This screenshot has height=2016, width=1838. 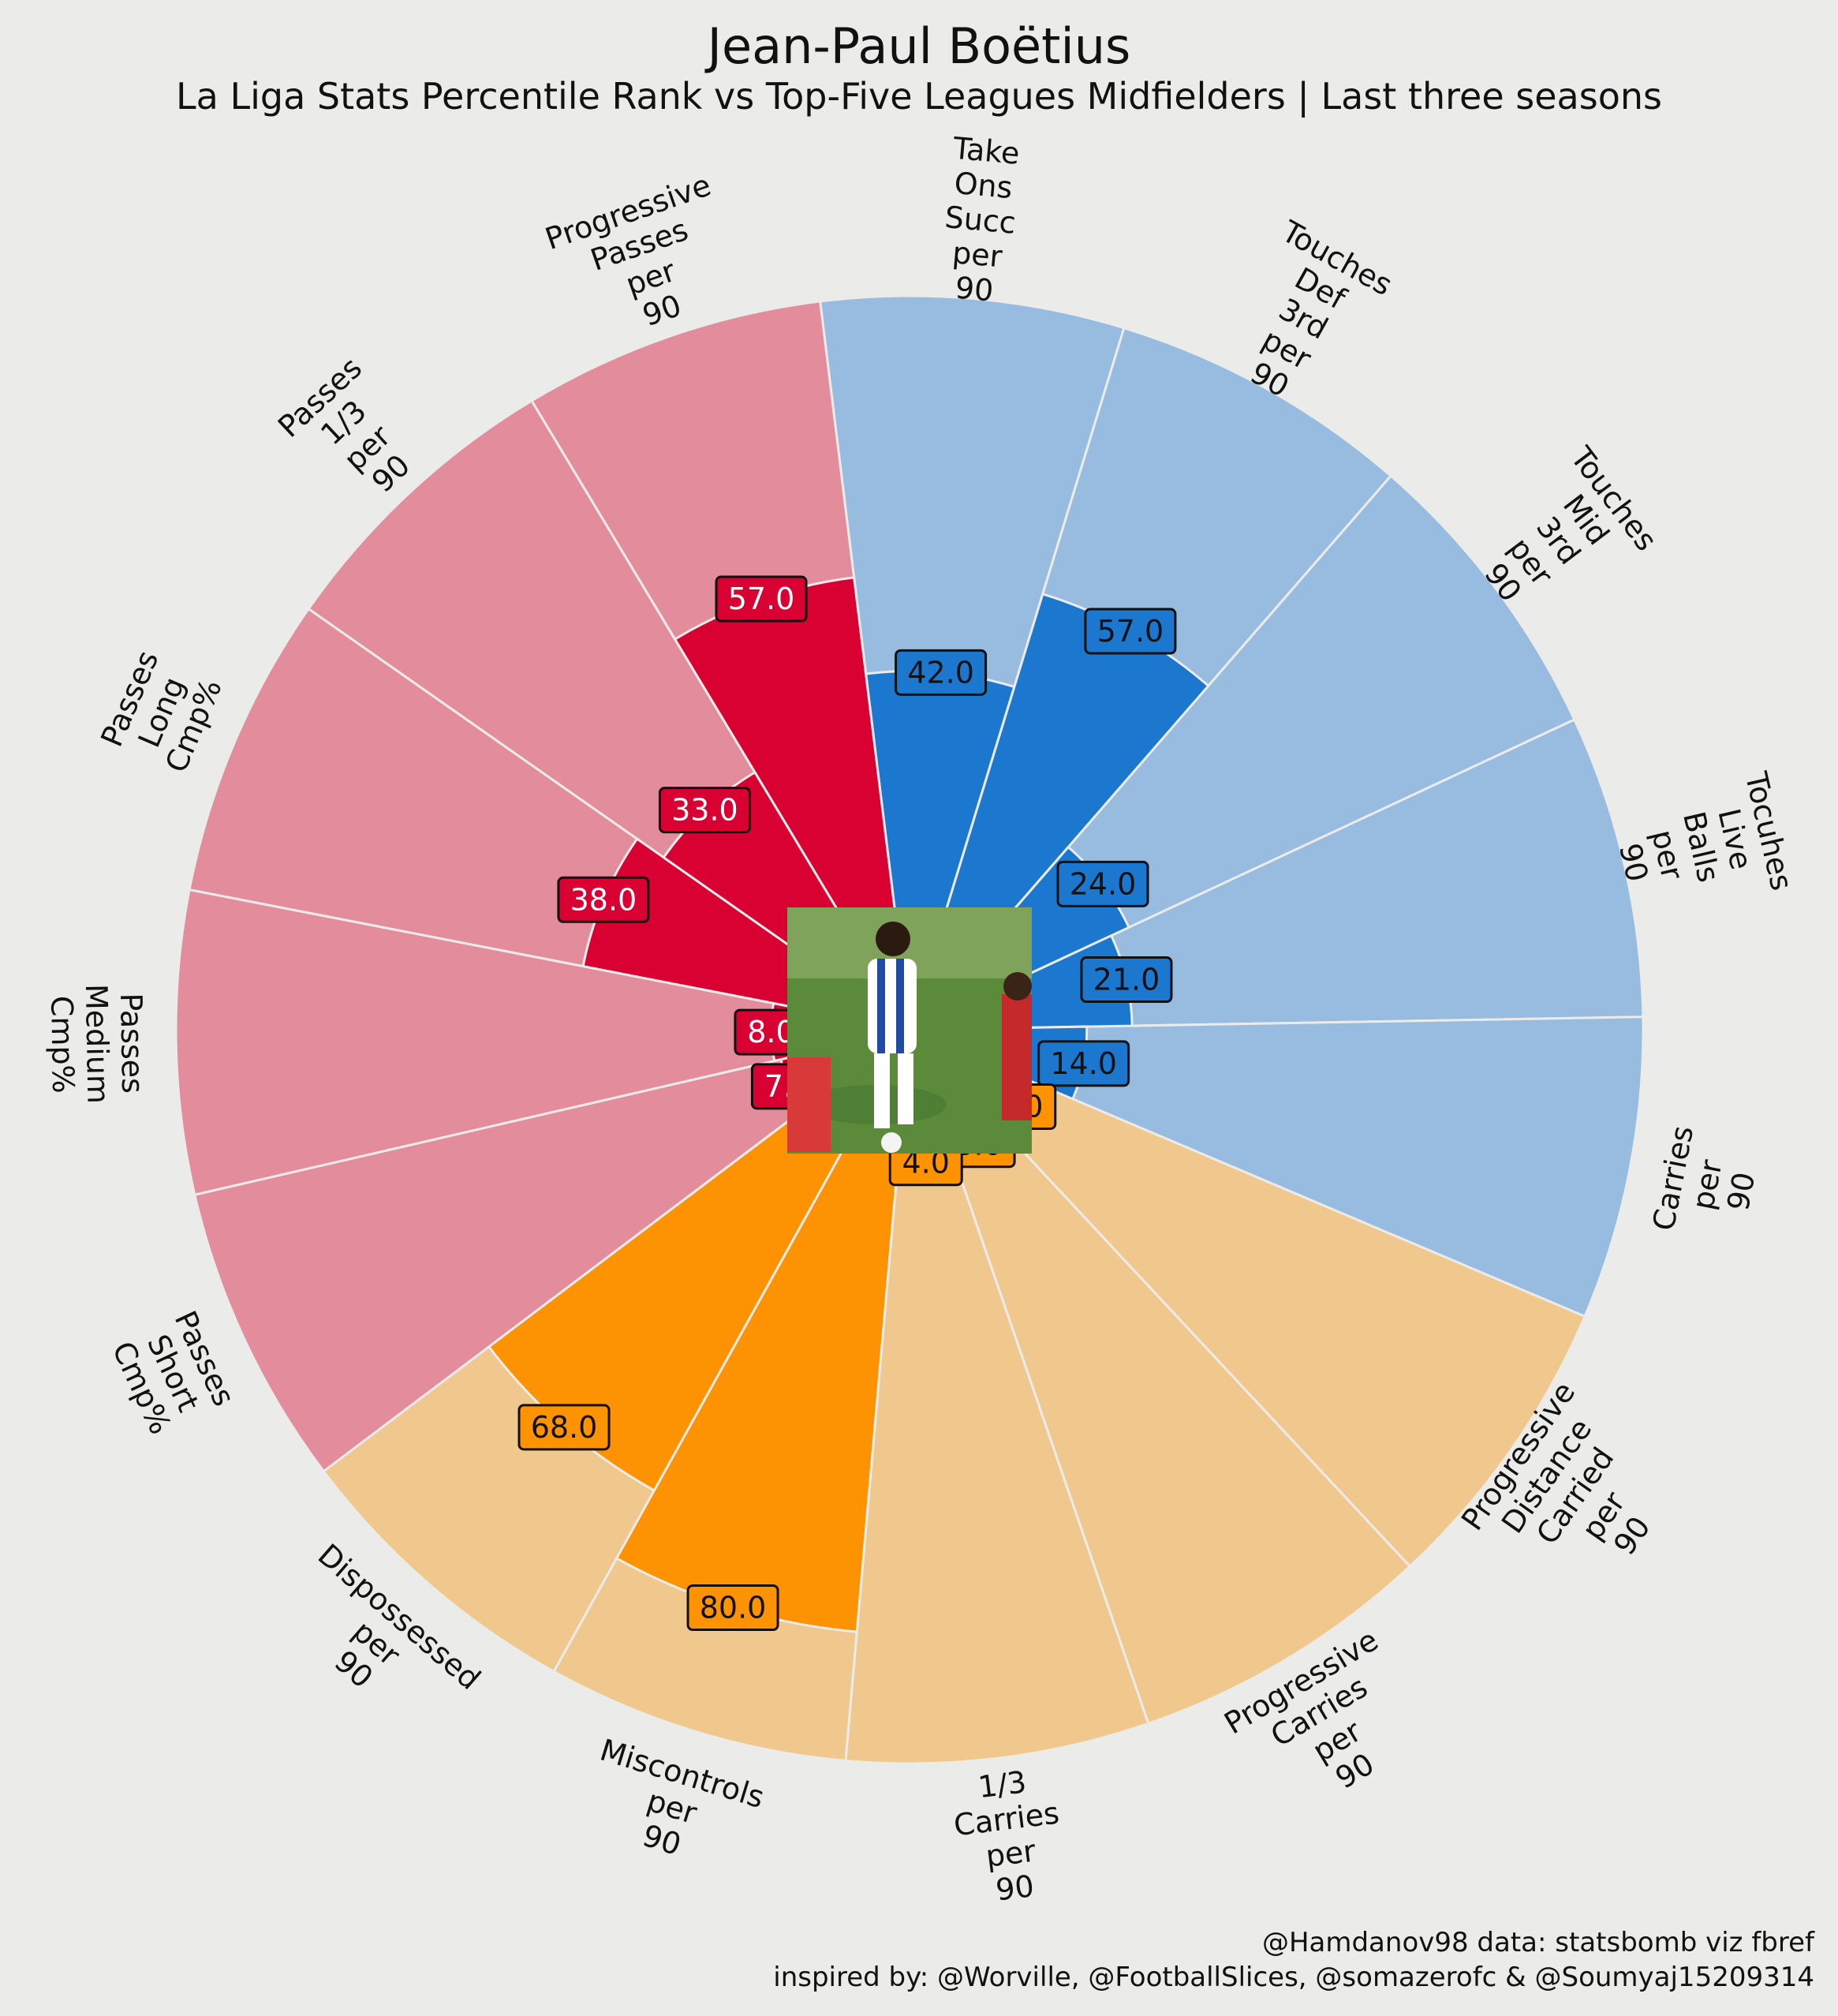 What do you see at coordinates (919, 46) in the screenshot?
I see `chart-title: Jean-Paul Boëtius` at bounding box center [919, 46].